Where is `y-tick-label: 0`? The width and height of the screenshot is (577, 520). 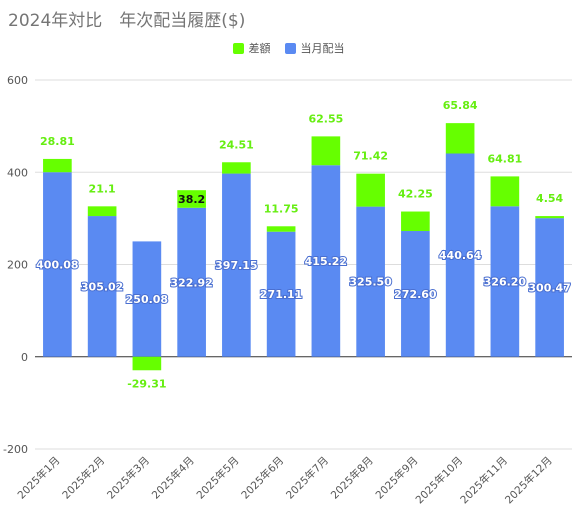 y-tick-label: 0 is located at coordinates (24, 357).